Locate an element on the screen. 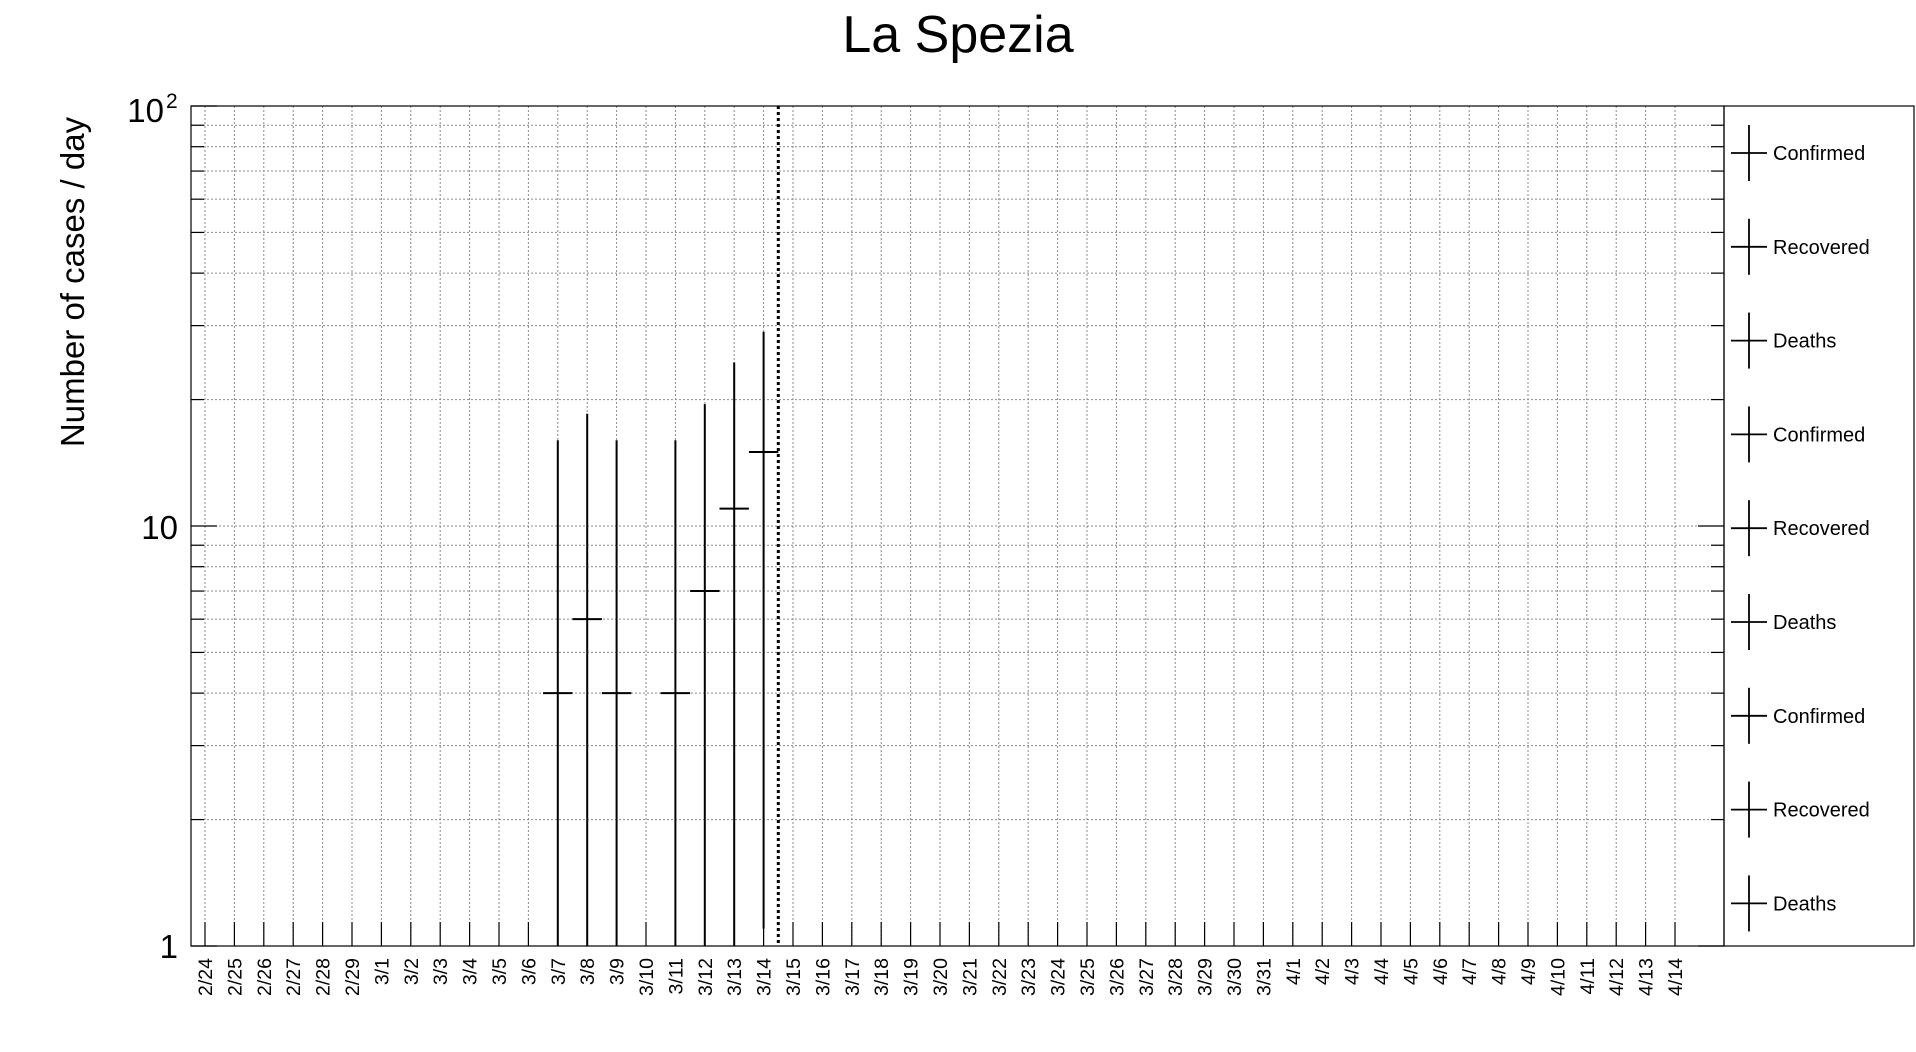  x-tick-label-3/20: 3/20 is located at coordinates (941, 977).